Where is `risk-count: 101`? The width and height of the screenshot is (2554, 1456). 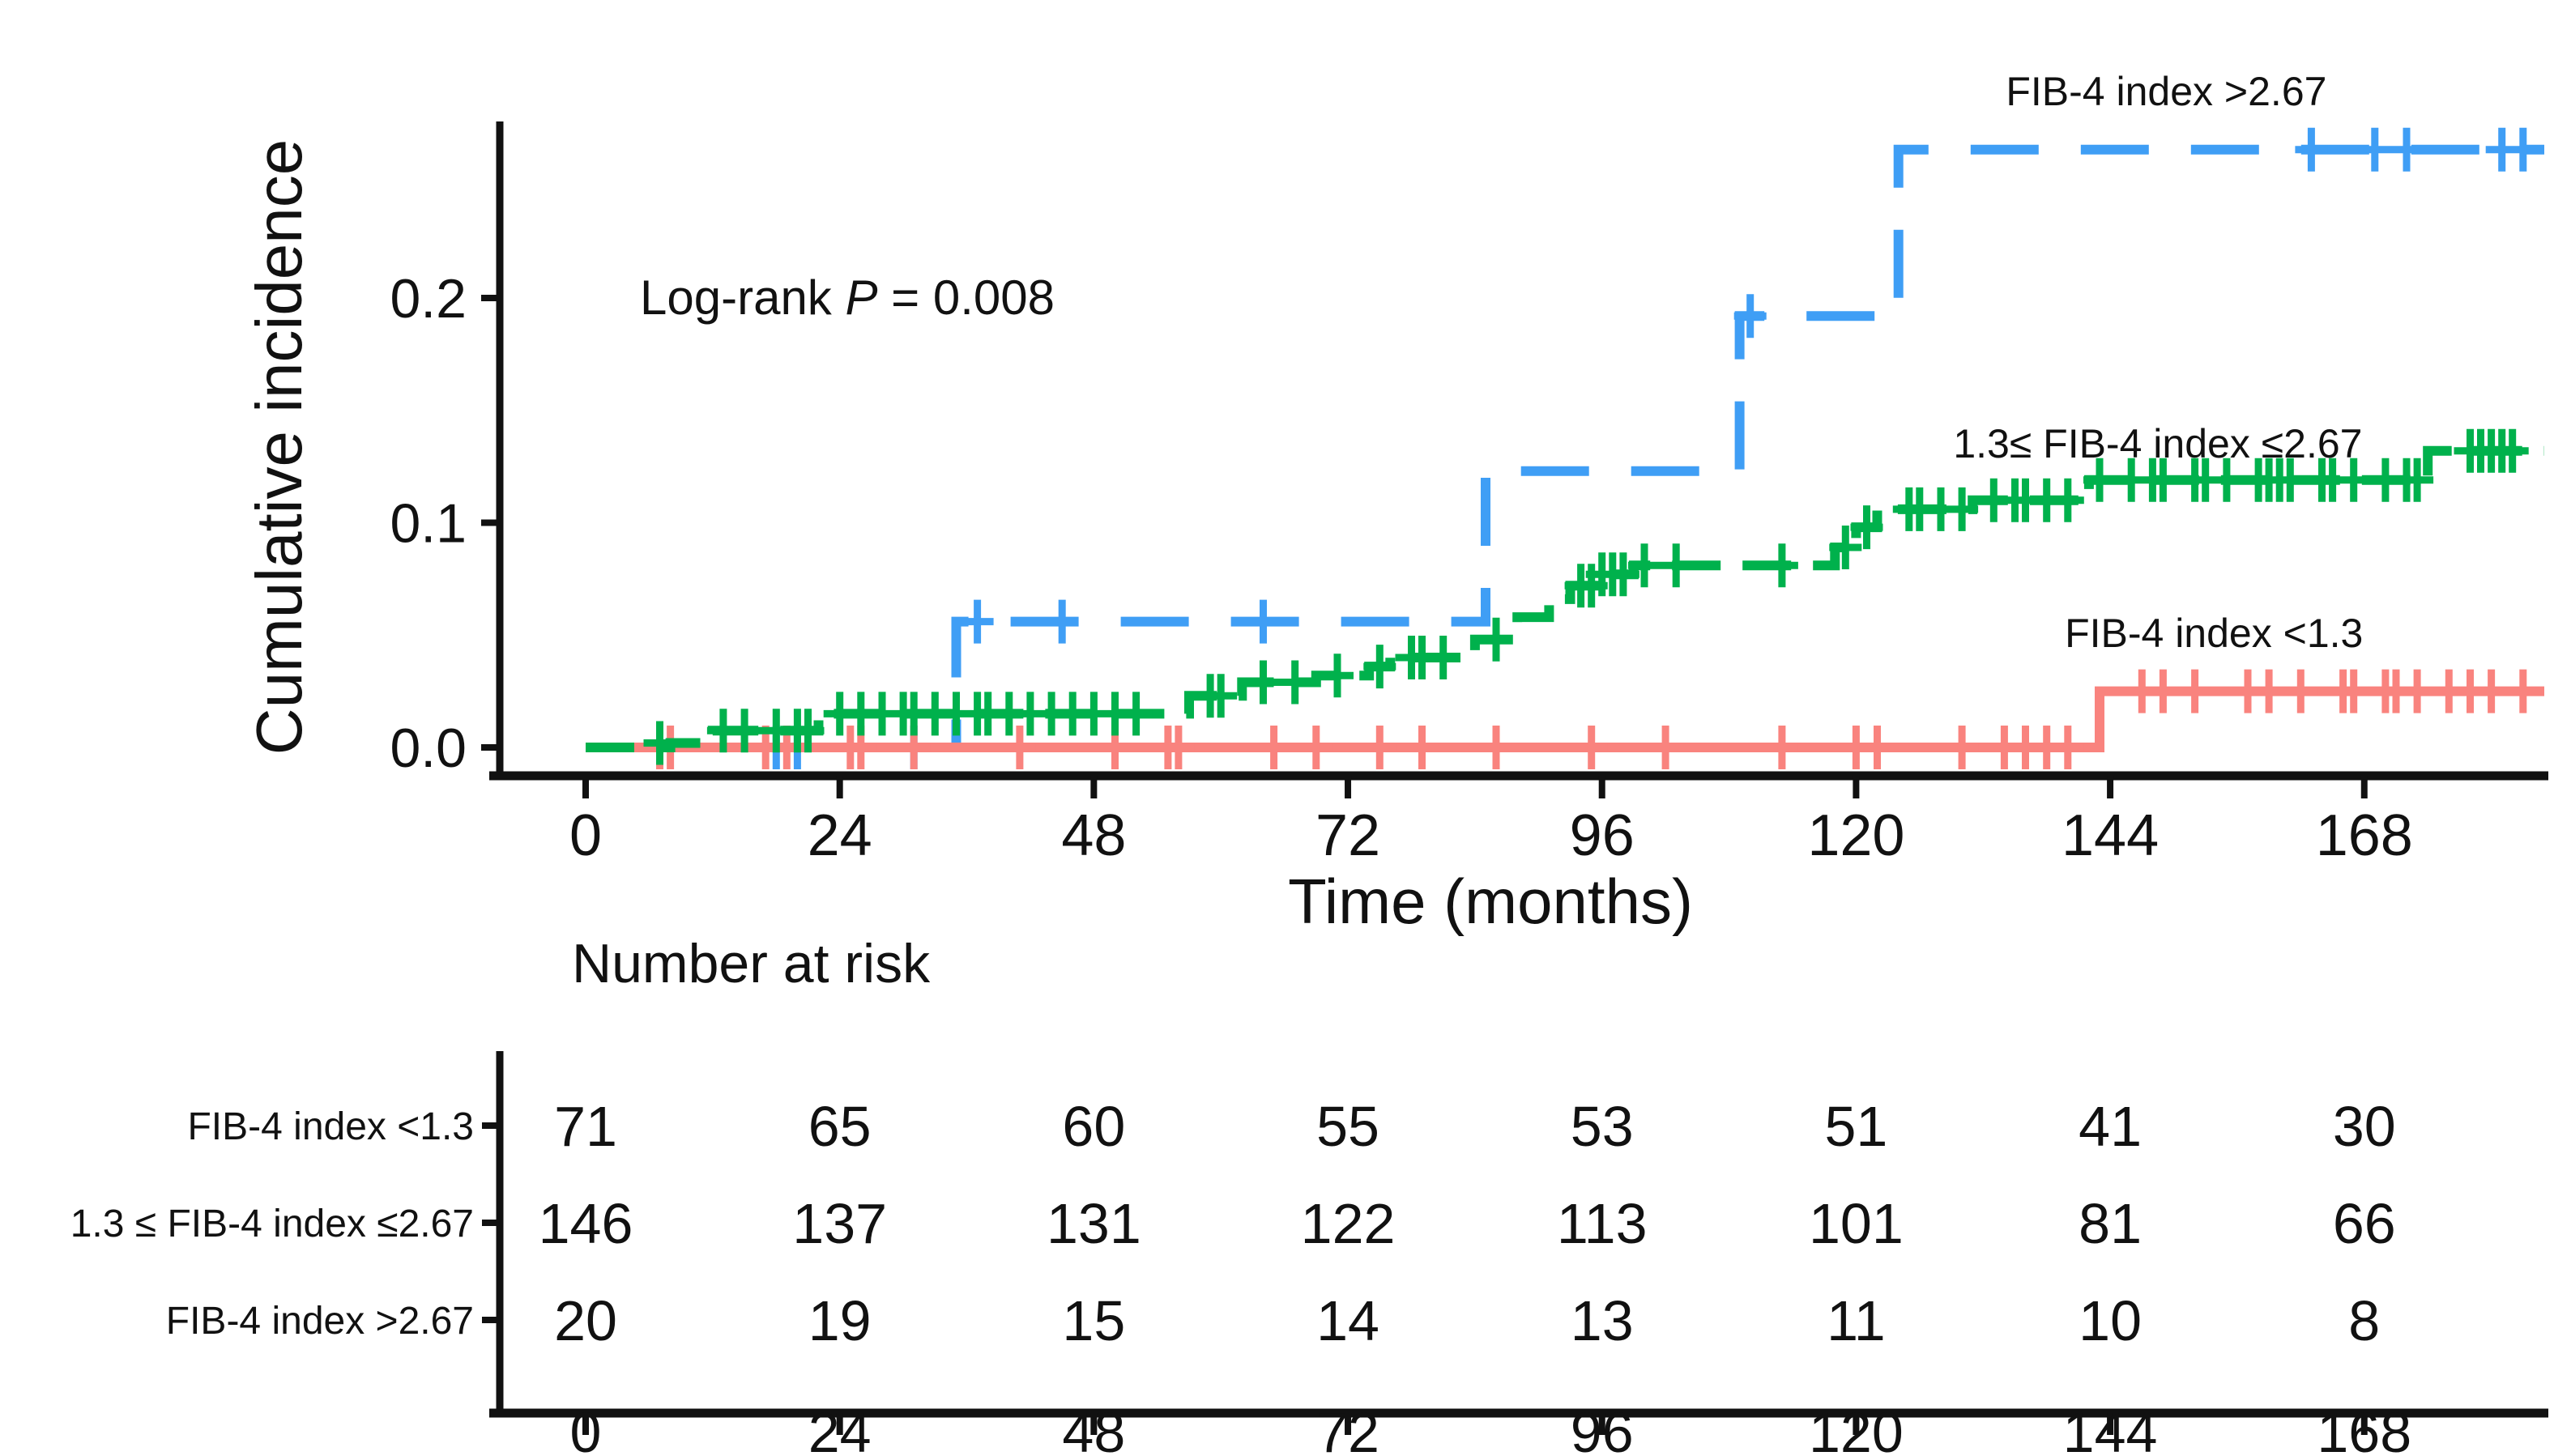 risk-count: 101 is located at coordinates (1856, 1223).